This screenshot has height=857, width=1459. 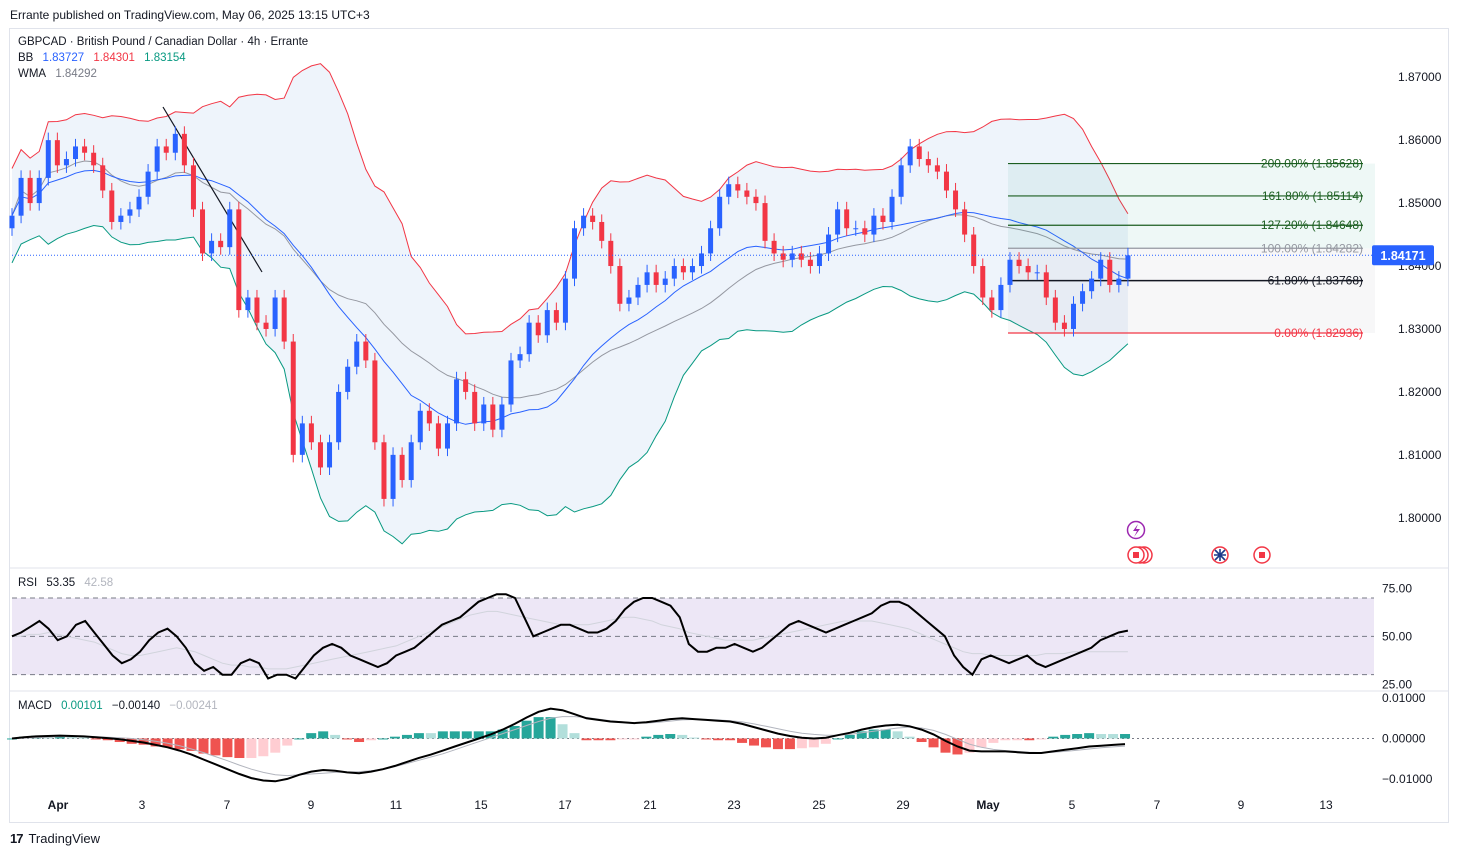 I want to click on time-tick-4: 11, so click(x=396, y=805).